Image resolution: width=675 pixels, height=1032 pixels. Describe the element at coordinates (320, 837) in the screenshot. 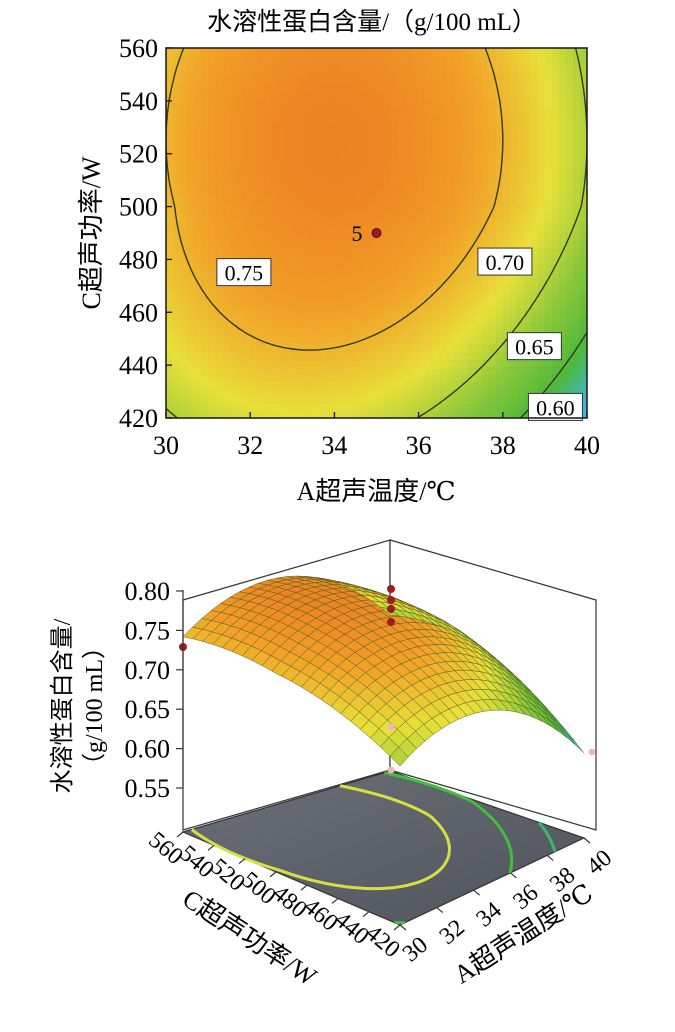

I see `floor-contour-0.75` at that location.